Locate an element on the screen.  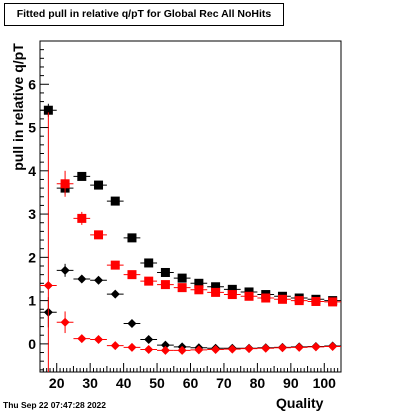
y-tick-label: 3 is located at coordinates (32, 214).